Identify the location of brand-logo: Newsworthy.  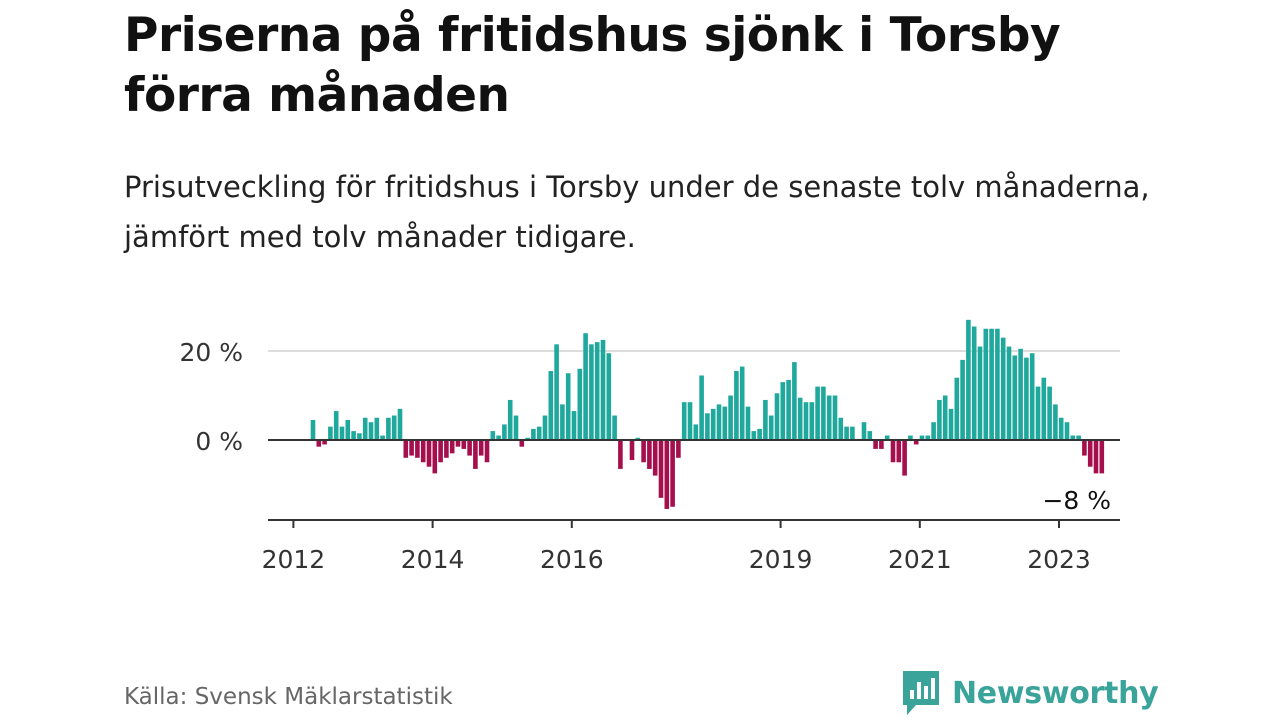
(1029, 693).